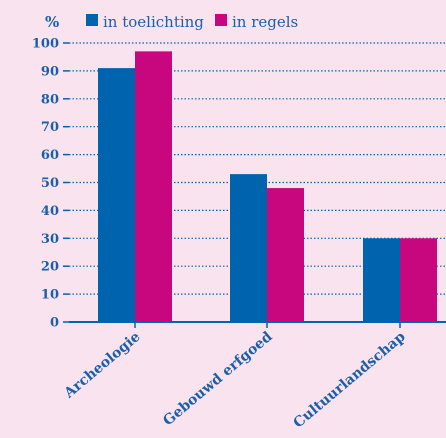 The height and width of the screenshot is (438, 446). I want to click on y-tick-label: 10, so click(50, 295).